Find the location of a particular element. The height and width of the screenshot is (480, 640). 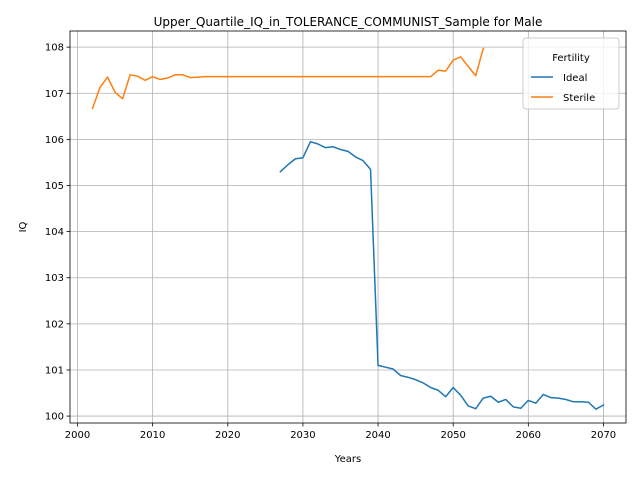

y-tick-label: 105 is located at coordinates (54, 186).